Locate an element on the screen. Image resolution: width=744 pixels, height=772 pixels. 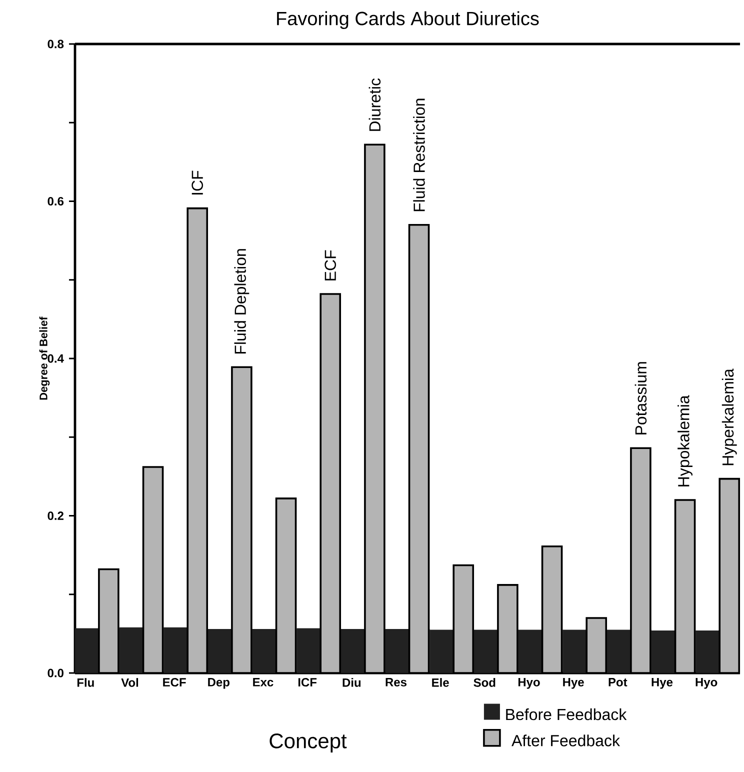
x-tick-label: Vol is located at coordinates (129, 682).